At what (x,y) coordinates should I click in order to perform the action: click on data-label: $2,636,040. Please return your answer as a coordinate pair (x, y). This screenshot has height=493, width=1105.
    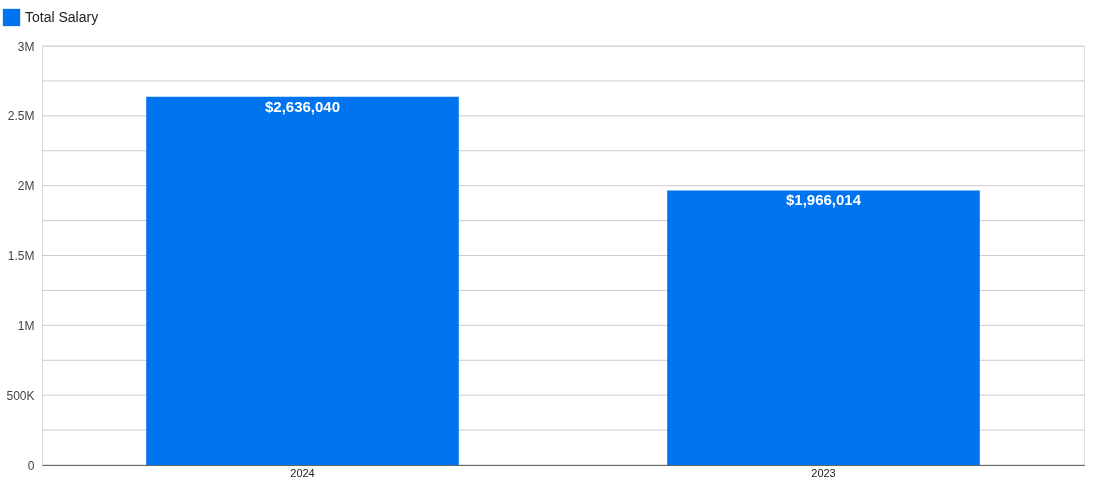
    Looking at the image, I should click on (302, 106).